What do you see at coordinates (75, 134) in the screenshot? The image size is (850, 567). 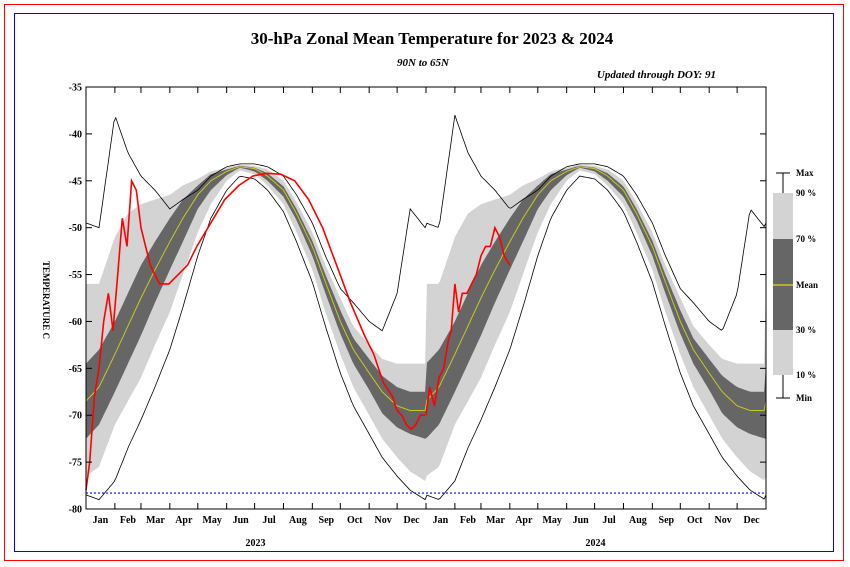 I see `y-tick-label: -40` at bounding box center [75, 134].